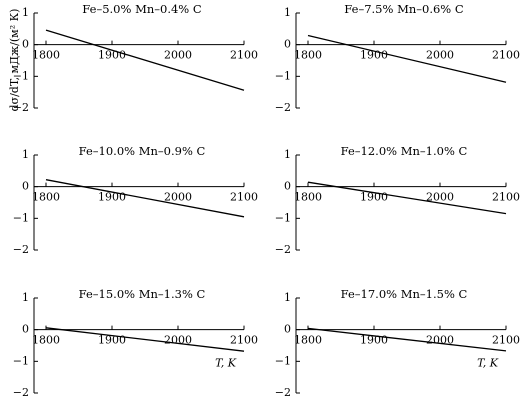  What do you see at coordinates (14, 60) in the screenshot?
I see `y-axis-label: dσ/dT, мДж/(м² К)` at bounding box center [14, 60].